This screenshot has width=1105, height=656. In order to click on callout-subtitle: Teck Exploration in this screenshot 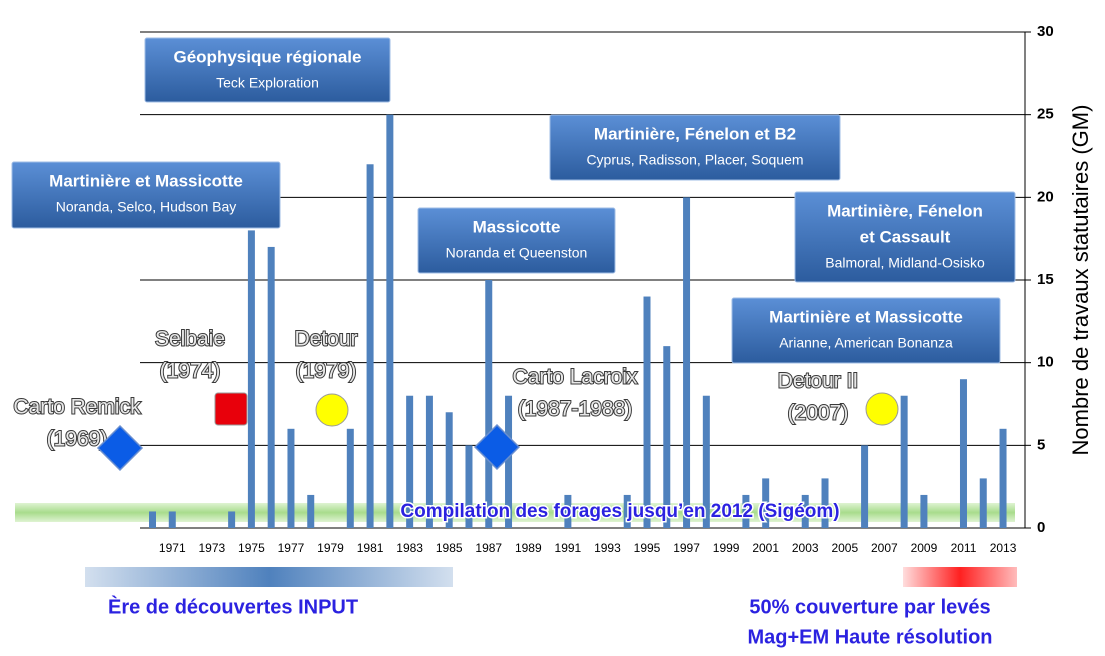, I will do `click(267, 83)`.